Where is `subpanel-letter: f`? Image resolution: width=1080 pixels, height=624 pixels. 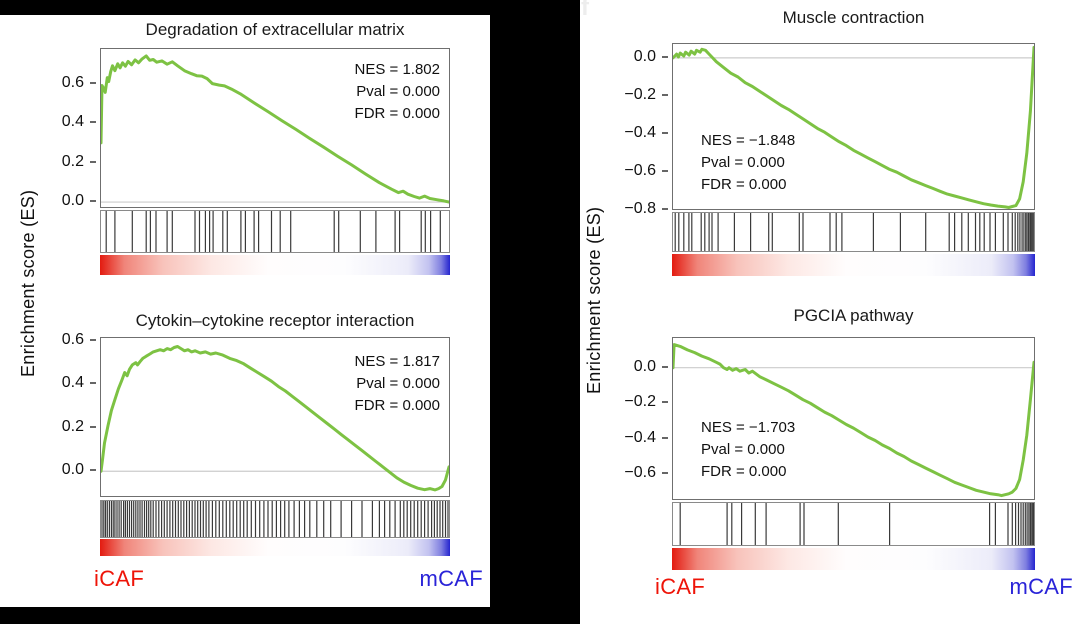 subpanel-letter: f is located at coordinates (585, 10).